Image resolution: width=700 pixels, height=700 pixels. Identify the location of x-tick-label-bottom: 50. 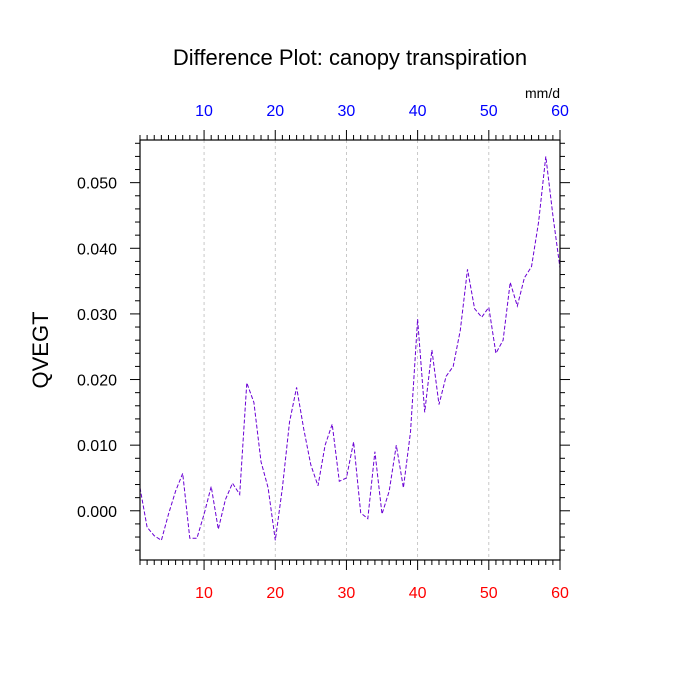
(489, 593).